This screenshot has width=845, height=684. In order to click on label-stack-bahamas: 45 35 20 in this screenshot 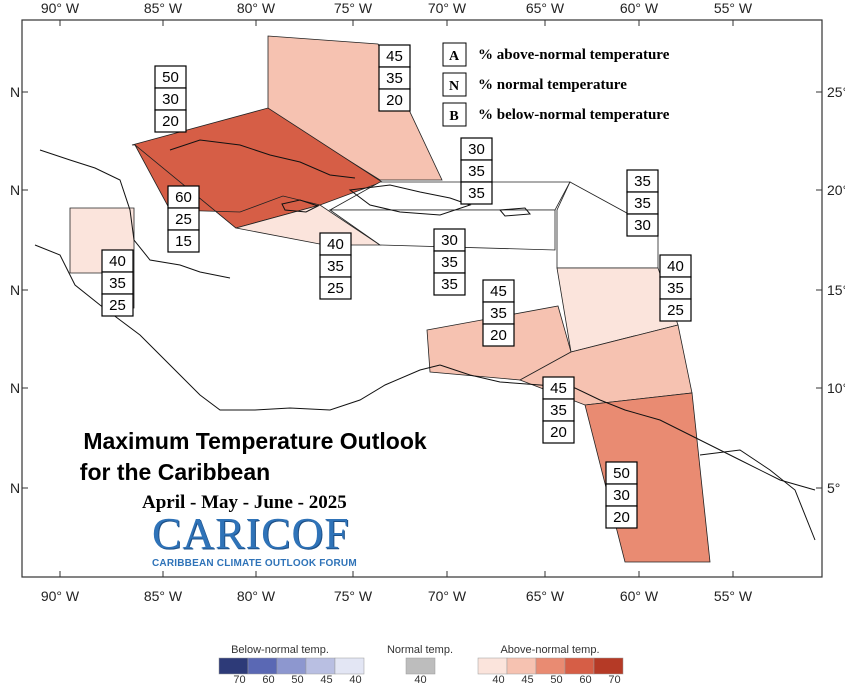, I will do `click(394, 78)`.